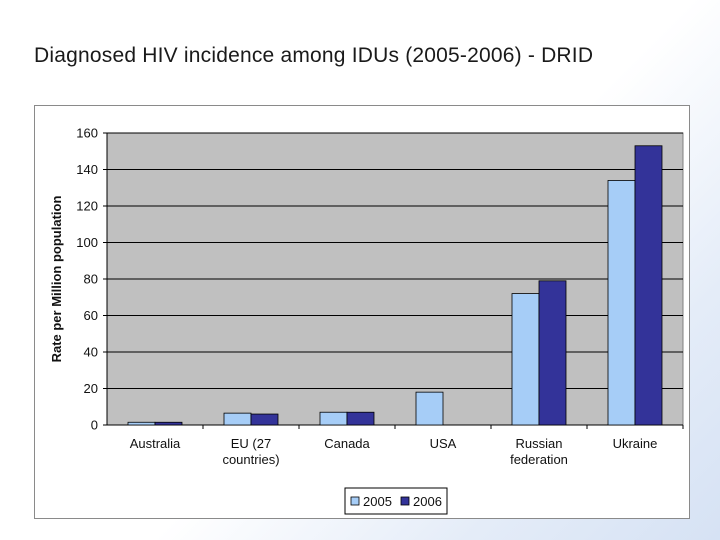 This screenshot has height=540, width=720. What do you see at coordinates (91, 279) in the screenshot?
I see `y-tick-label: 80` at bounding box center [91, 279].